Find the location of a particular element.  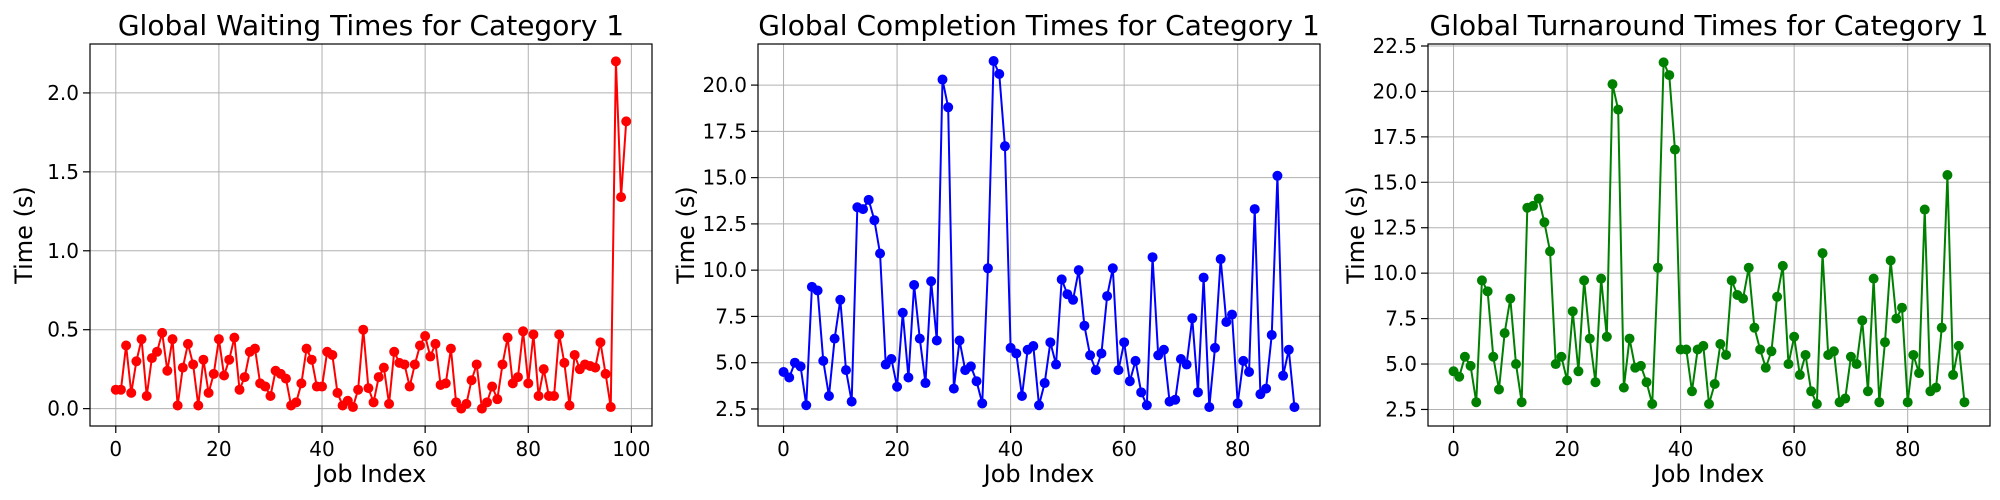

chart-2-y-tick-label: 10.0 is located at coordinates (724, 270).